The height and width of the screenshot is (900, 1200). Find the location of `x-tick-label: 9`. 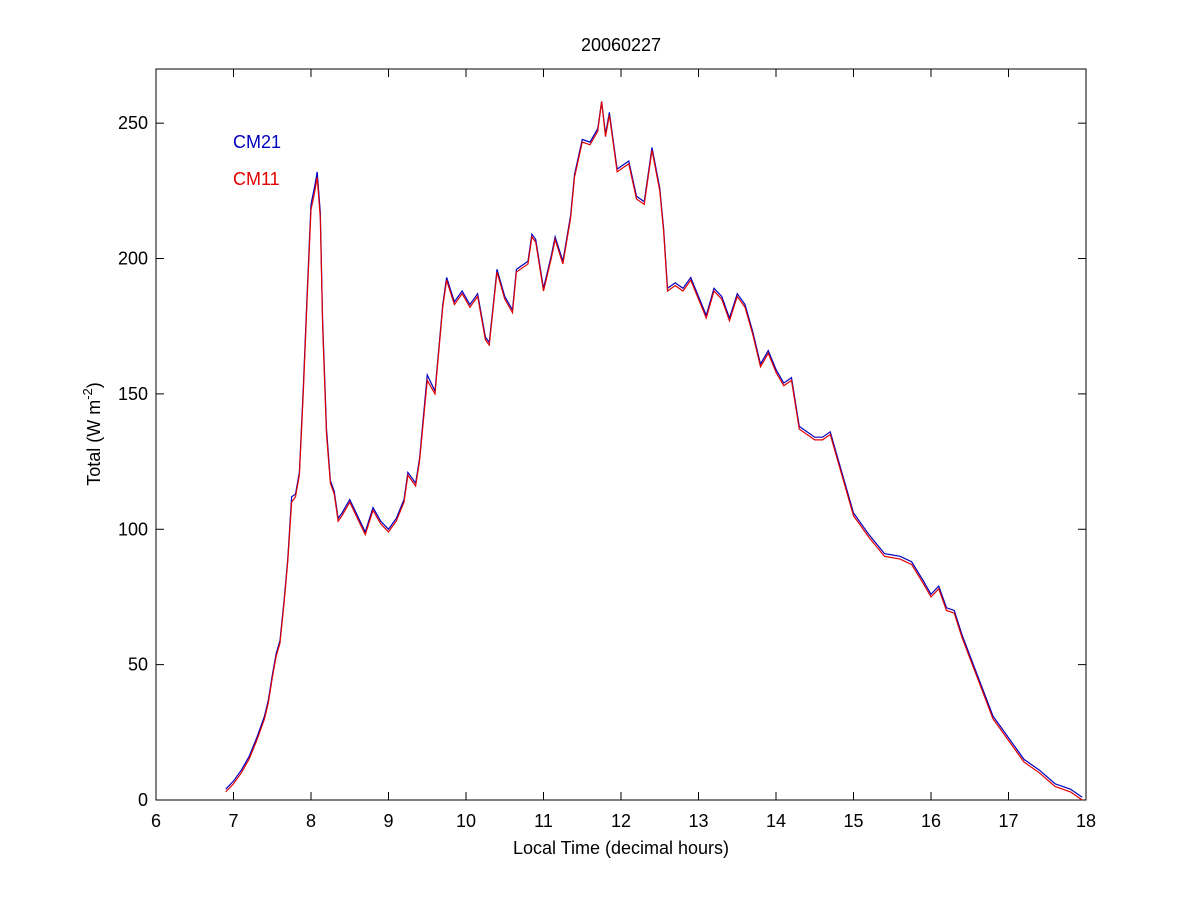

x-tick-label: 9 is located at coordinates (388, 821).